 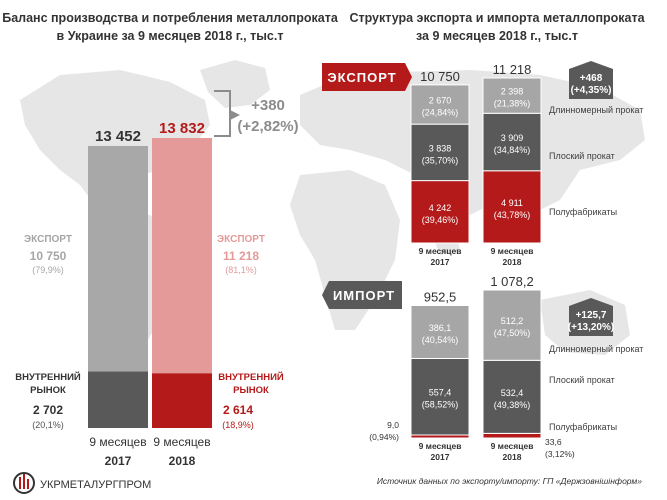 I want to click on import-длинномерный-прокат-bar-0, so click(x=440, y=331).